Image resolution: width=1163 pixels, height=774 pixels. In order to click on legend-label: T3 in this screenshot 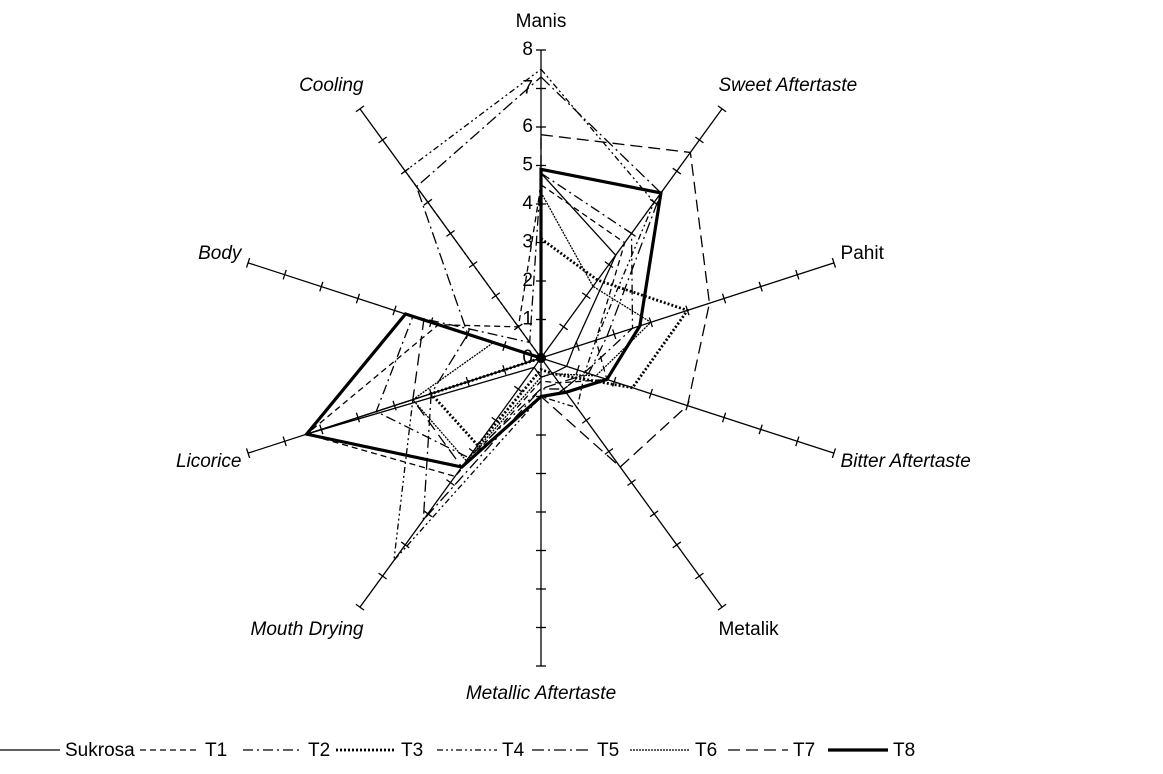, I will do `click(412, 750)`.